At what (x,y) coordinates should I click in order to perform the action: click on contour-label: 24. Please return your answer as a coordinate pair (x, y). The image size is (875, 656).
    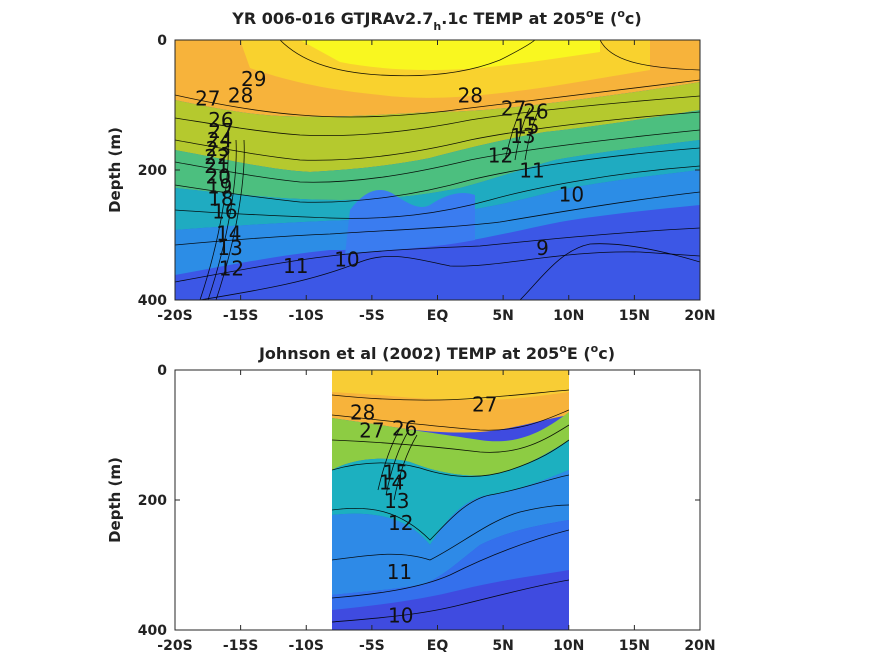
    Looking at the image, I should click on (219, 140).